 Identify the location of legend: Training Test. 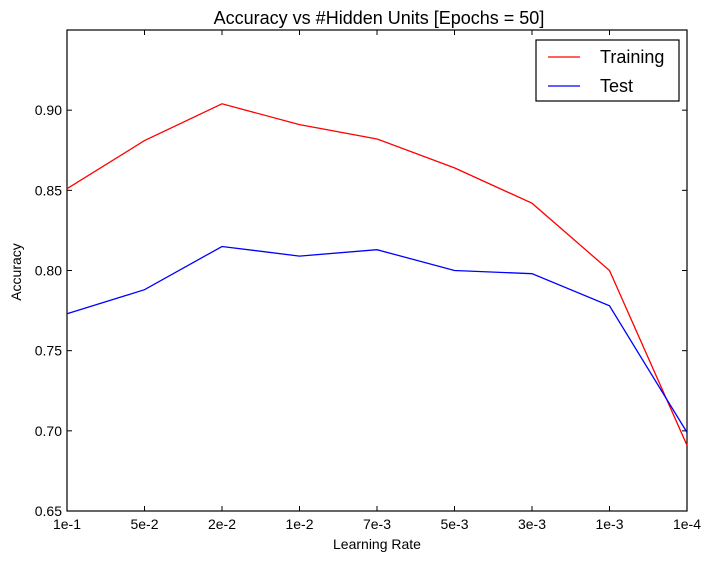
(607, 70).